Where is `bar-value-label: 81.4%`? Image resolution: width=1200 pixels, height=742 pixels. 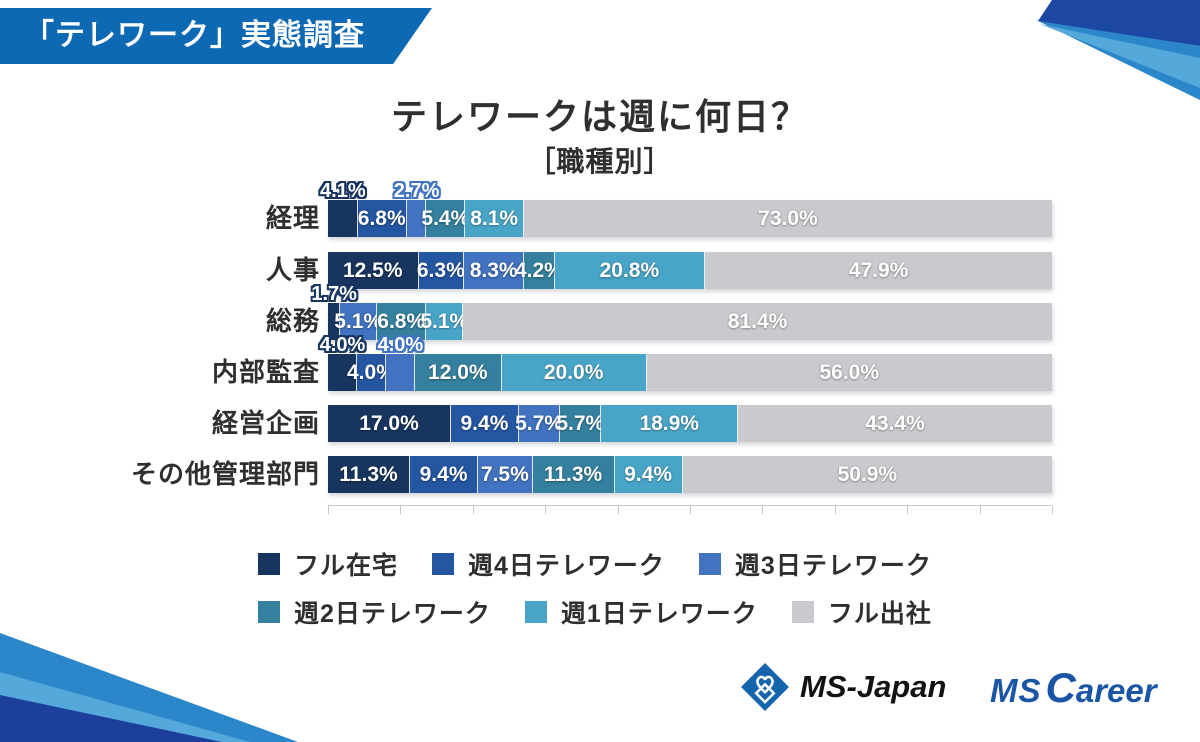 bar-value-label: 81.4% is located at coordinates (757, 321).